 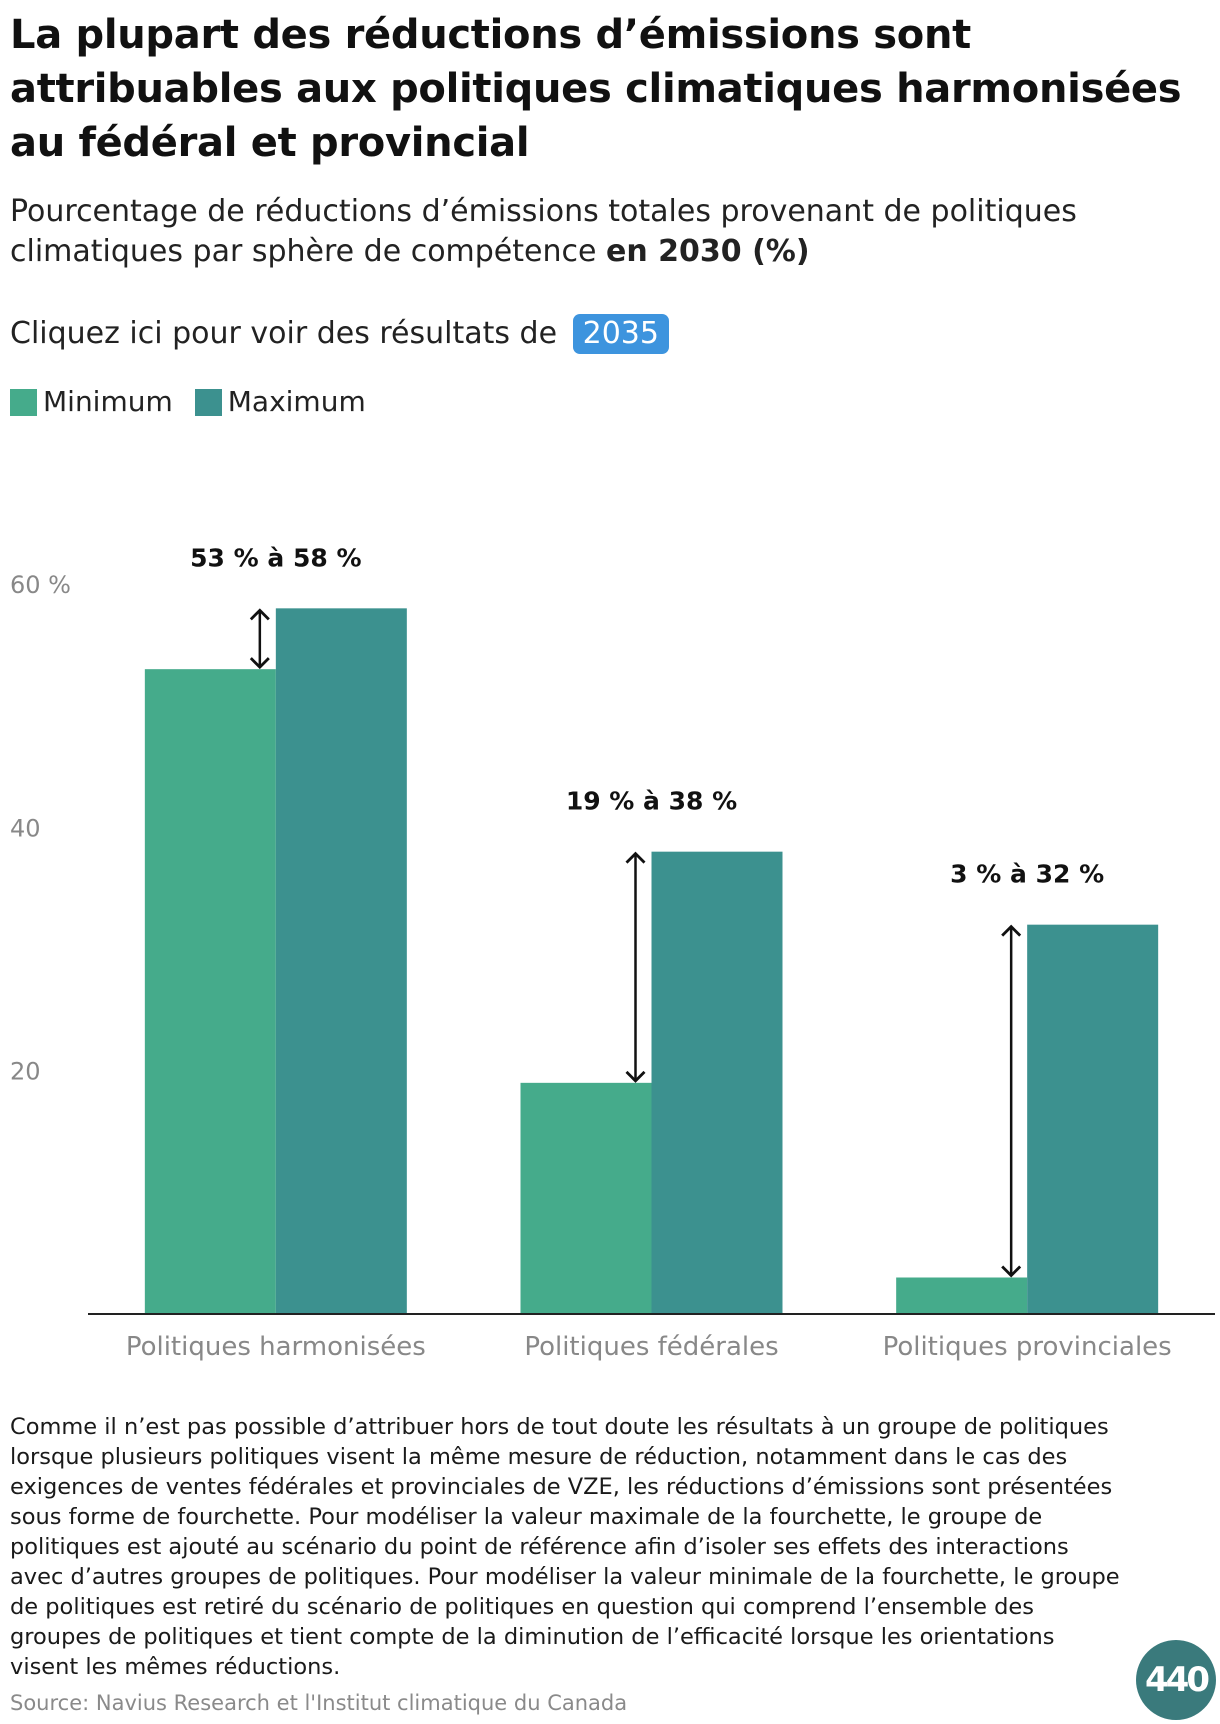 I want to click on year-toggle-label: Cliquez ici pour voir des résultats de, so click(x=288, y=333).